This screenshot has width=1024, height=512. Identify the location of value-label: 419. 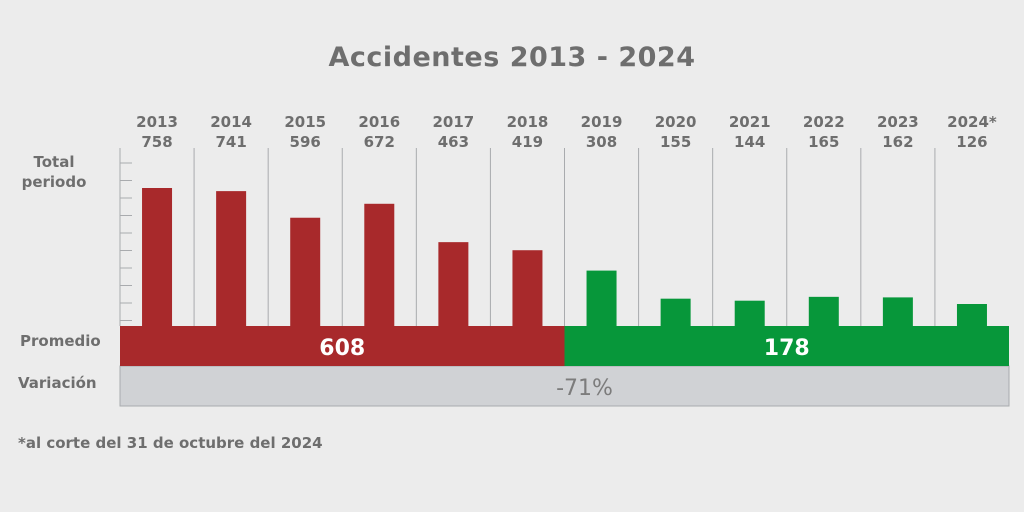
(527, 142).